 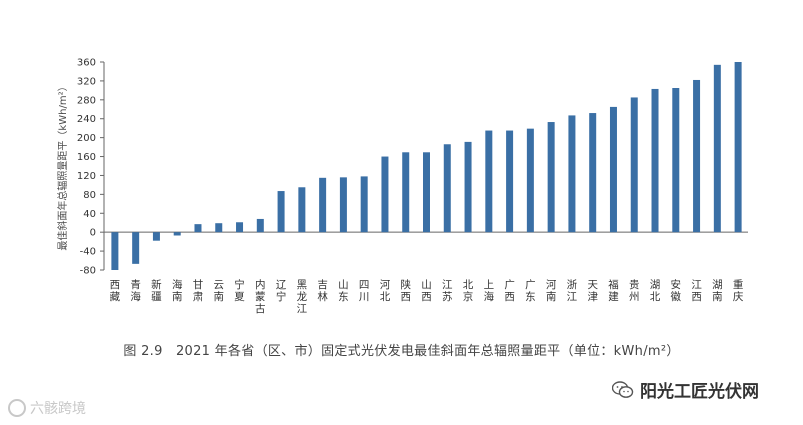 What do you see at coordinates (239, 290) in the screenshot?
I see `x-category-label: 宁夏` at bounding box center [239, 290].